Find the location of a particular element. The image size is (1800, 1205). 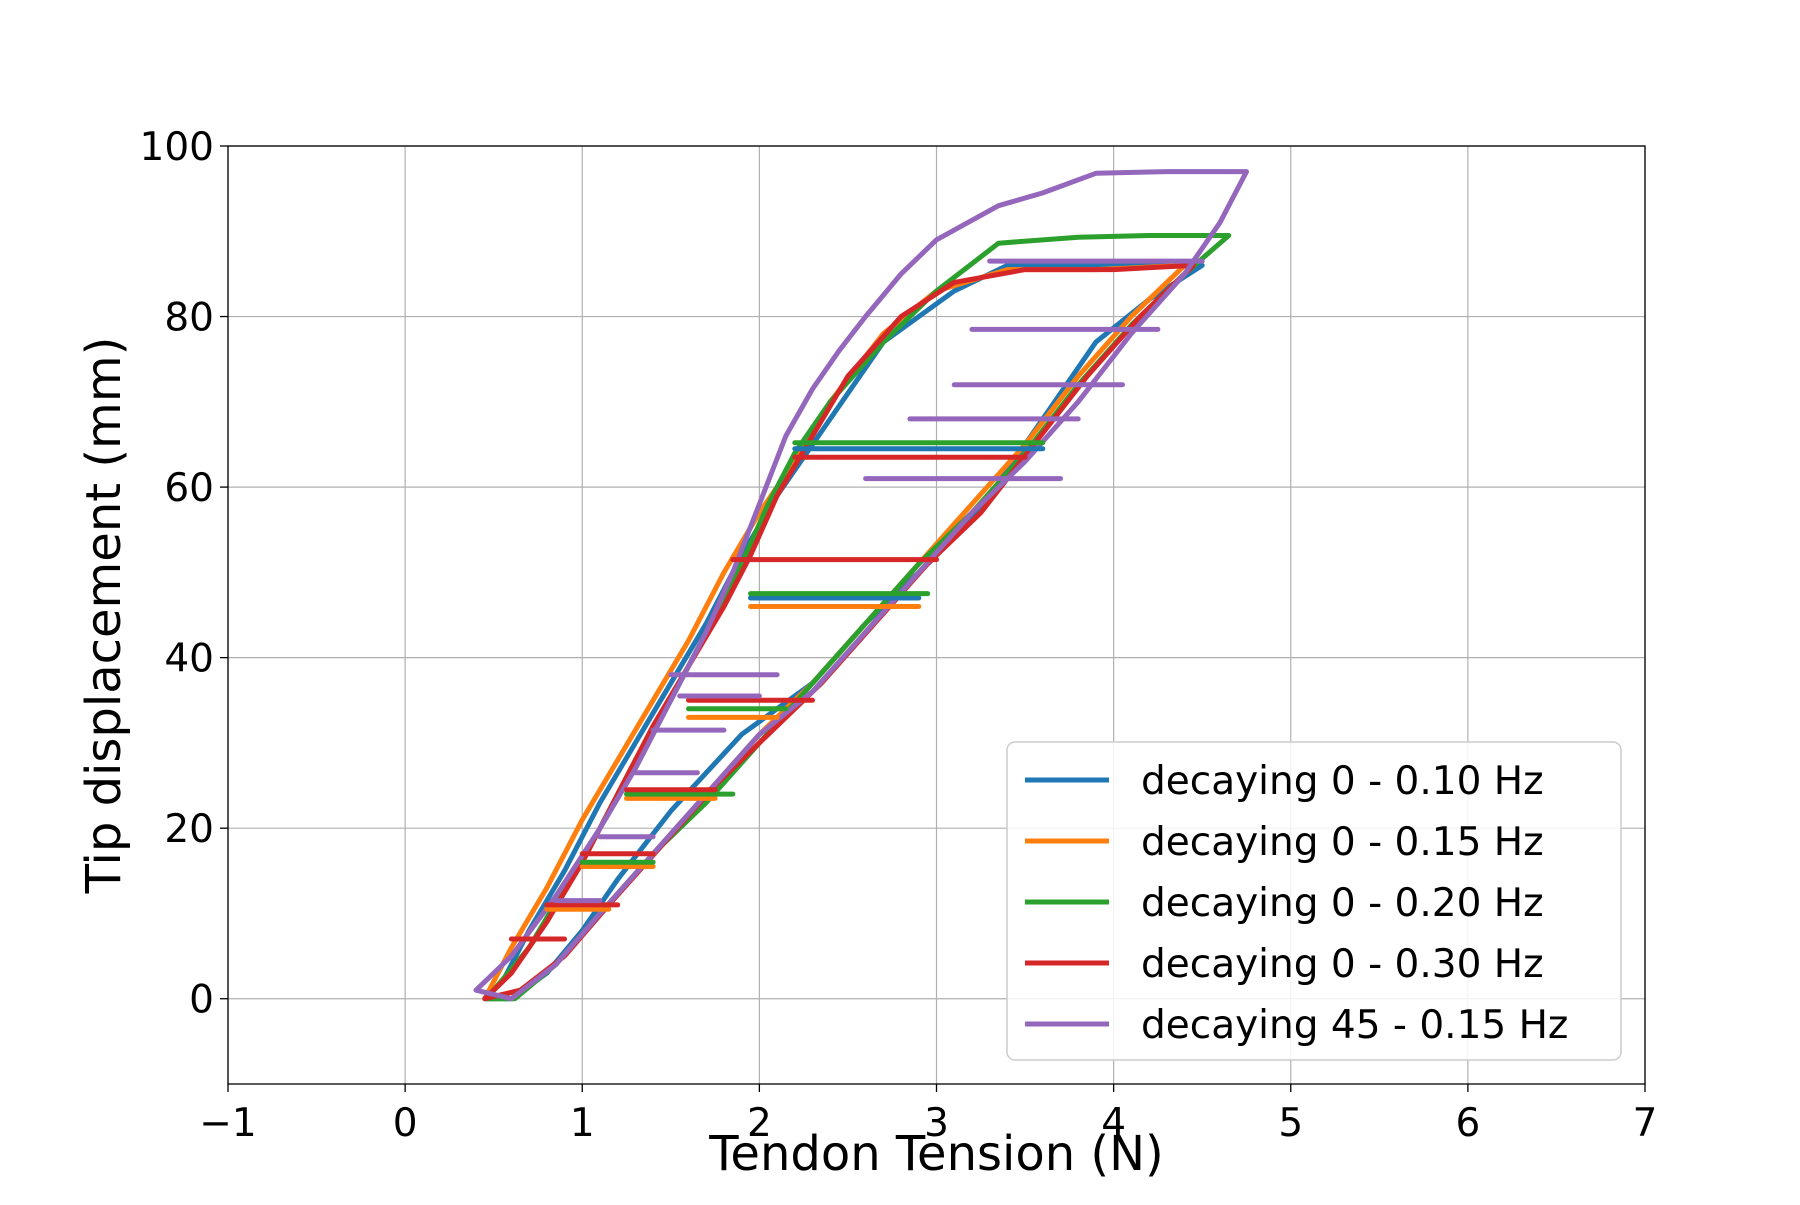

y-axis-label: Tip displacement (mm) is located at coordinates (104, 616).